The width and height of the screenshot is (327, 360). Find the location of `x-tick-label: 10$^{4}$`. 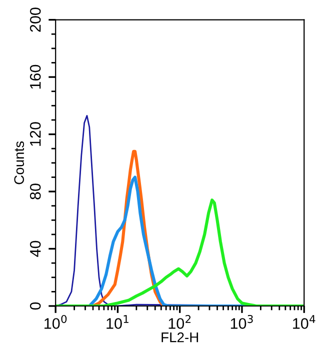

x-tick-label: 10$^{4}$ is located at coordinates (304, 322).